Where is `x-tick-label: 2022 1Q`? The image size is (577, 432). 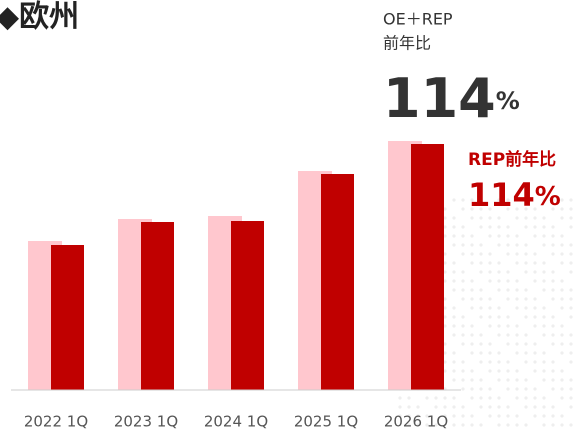
x-tick-label: 2022 1Q is located at coordinates (56, 422).